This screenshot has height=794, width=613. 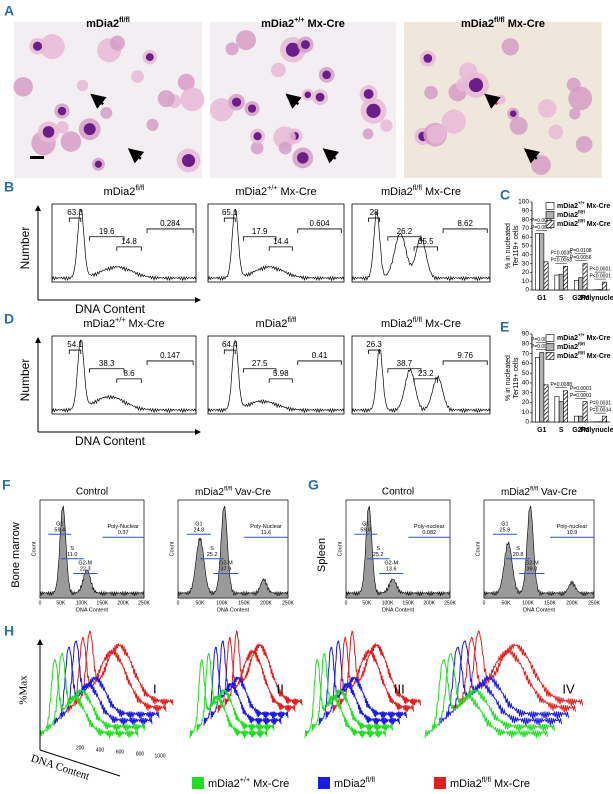 I want to click on gate-value: 37.9, so click(x=225, y=570).